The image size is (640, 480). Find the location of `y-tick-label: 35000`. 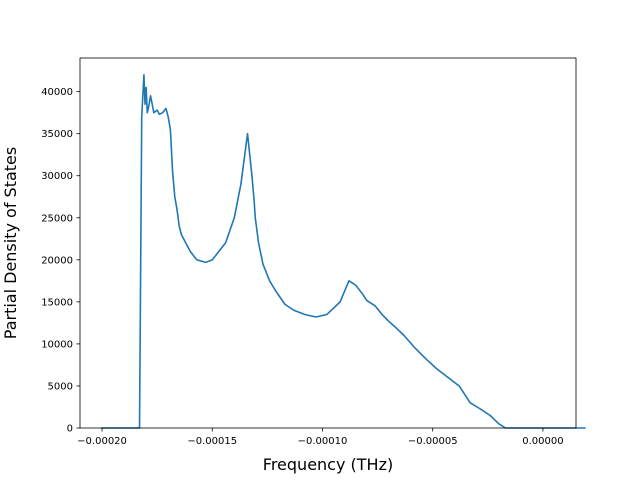

y-tick-label: 35000 is located at coordinates (57, 134).